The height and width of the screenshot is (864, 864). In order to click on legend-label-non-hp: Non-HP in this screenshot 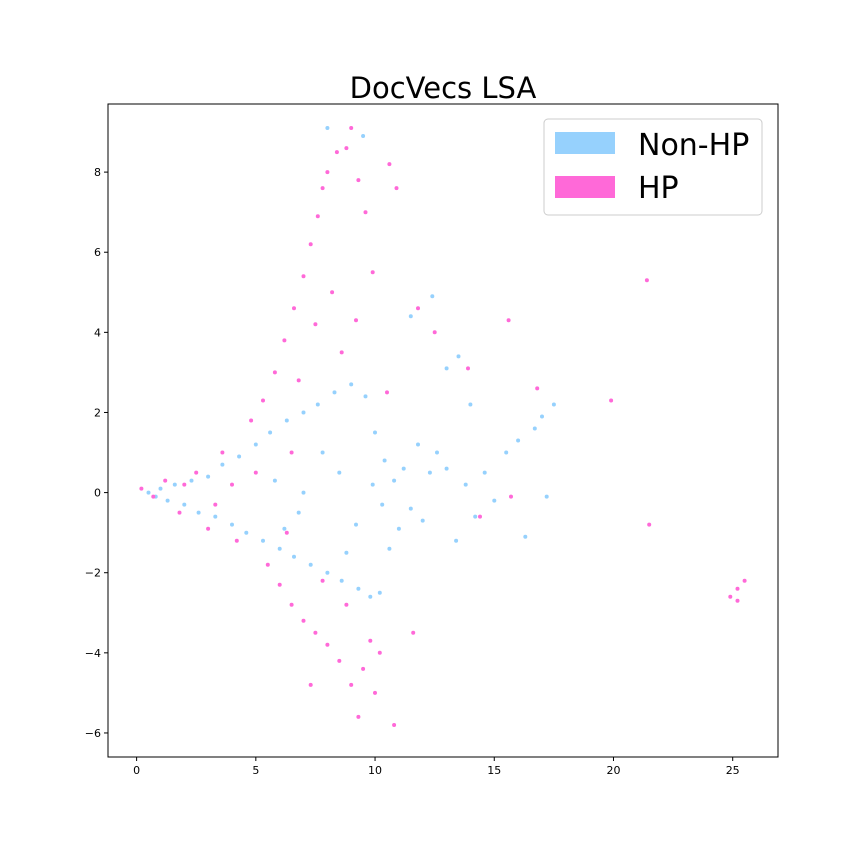, I will do `click(693, 145)`.